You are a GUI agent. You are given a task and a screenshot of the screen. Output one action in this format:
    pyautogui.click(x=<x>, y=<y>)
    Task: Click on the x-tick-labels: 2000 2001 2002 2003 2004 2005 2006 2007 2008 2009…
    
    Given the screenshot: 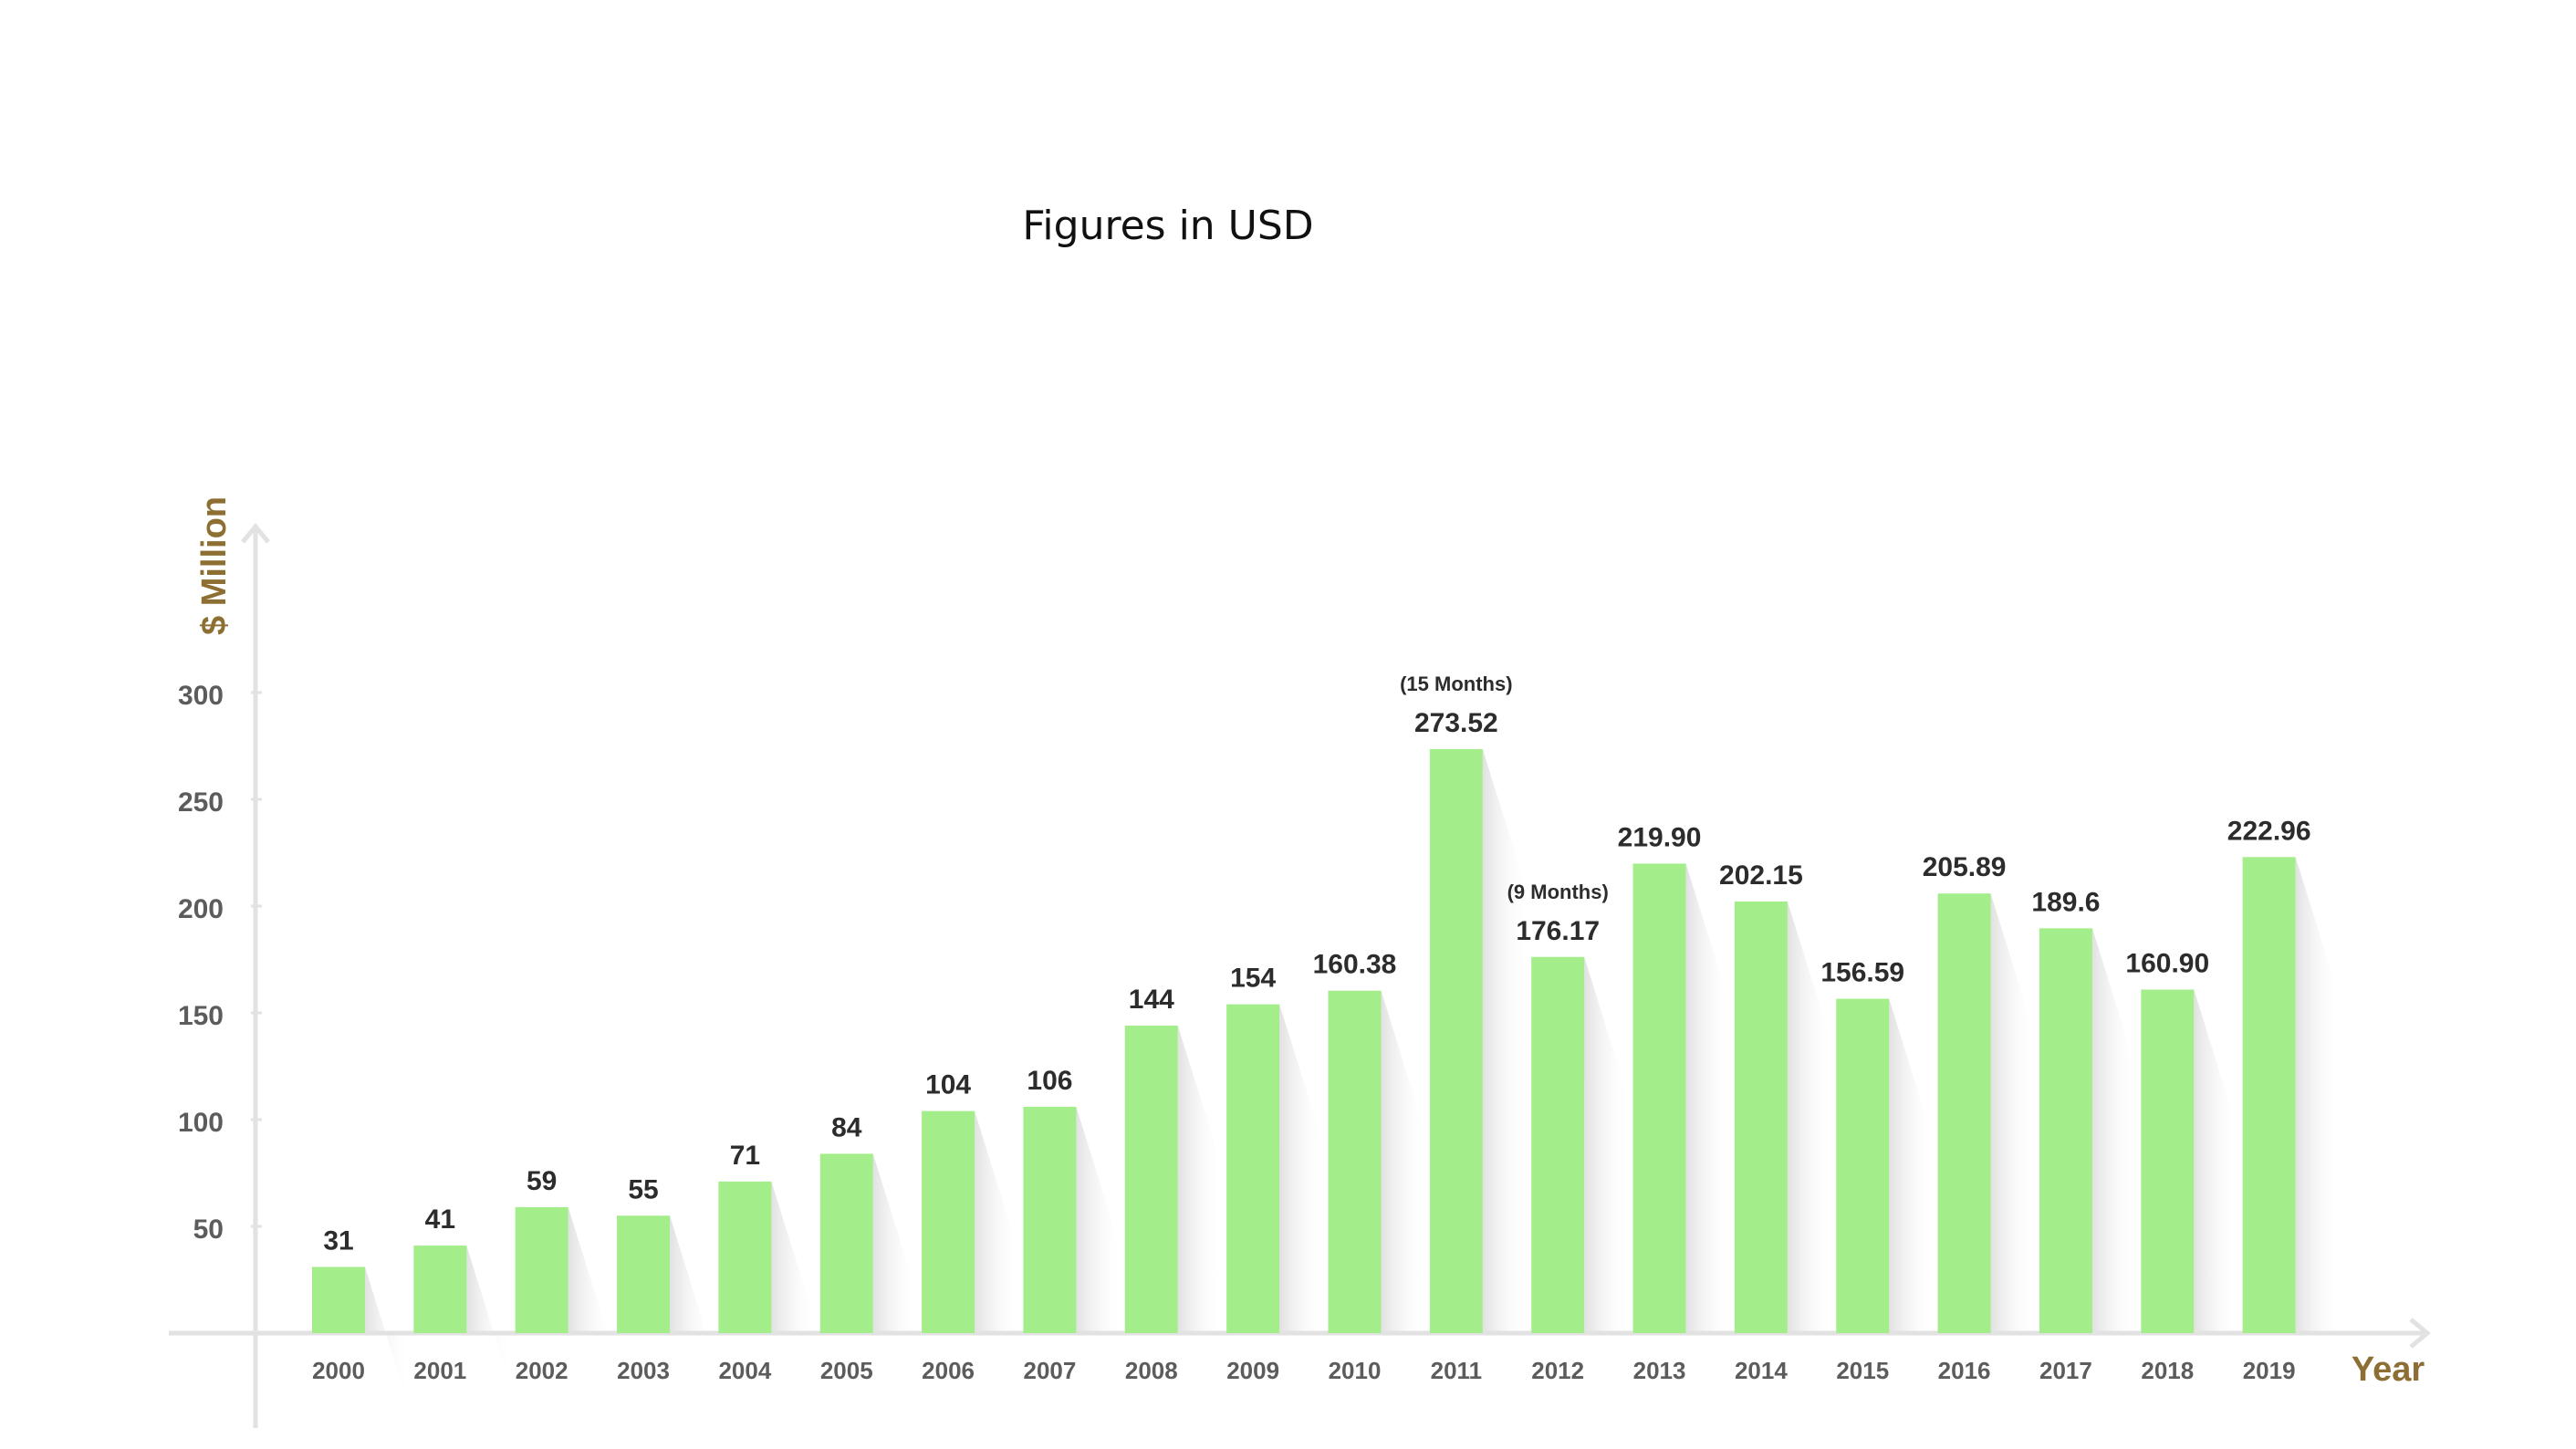 What is the action you would take?
    pyautogui.click(x=1303, y=1371)
    